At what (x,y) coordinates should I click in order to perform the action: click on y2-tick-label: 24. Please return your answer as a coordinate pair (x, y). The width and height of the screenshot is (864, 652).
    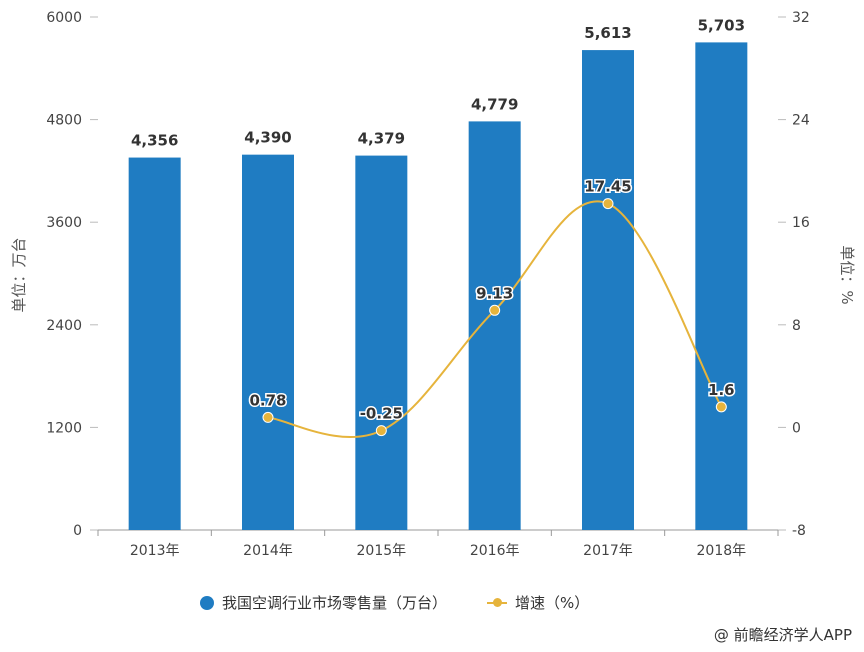
    Looking at the image, I should click on (801, 121).